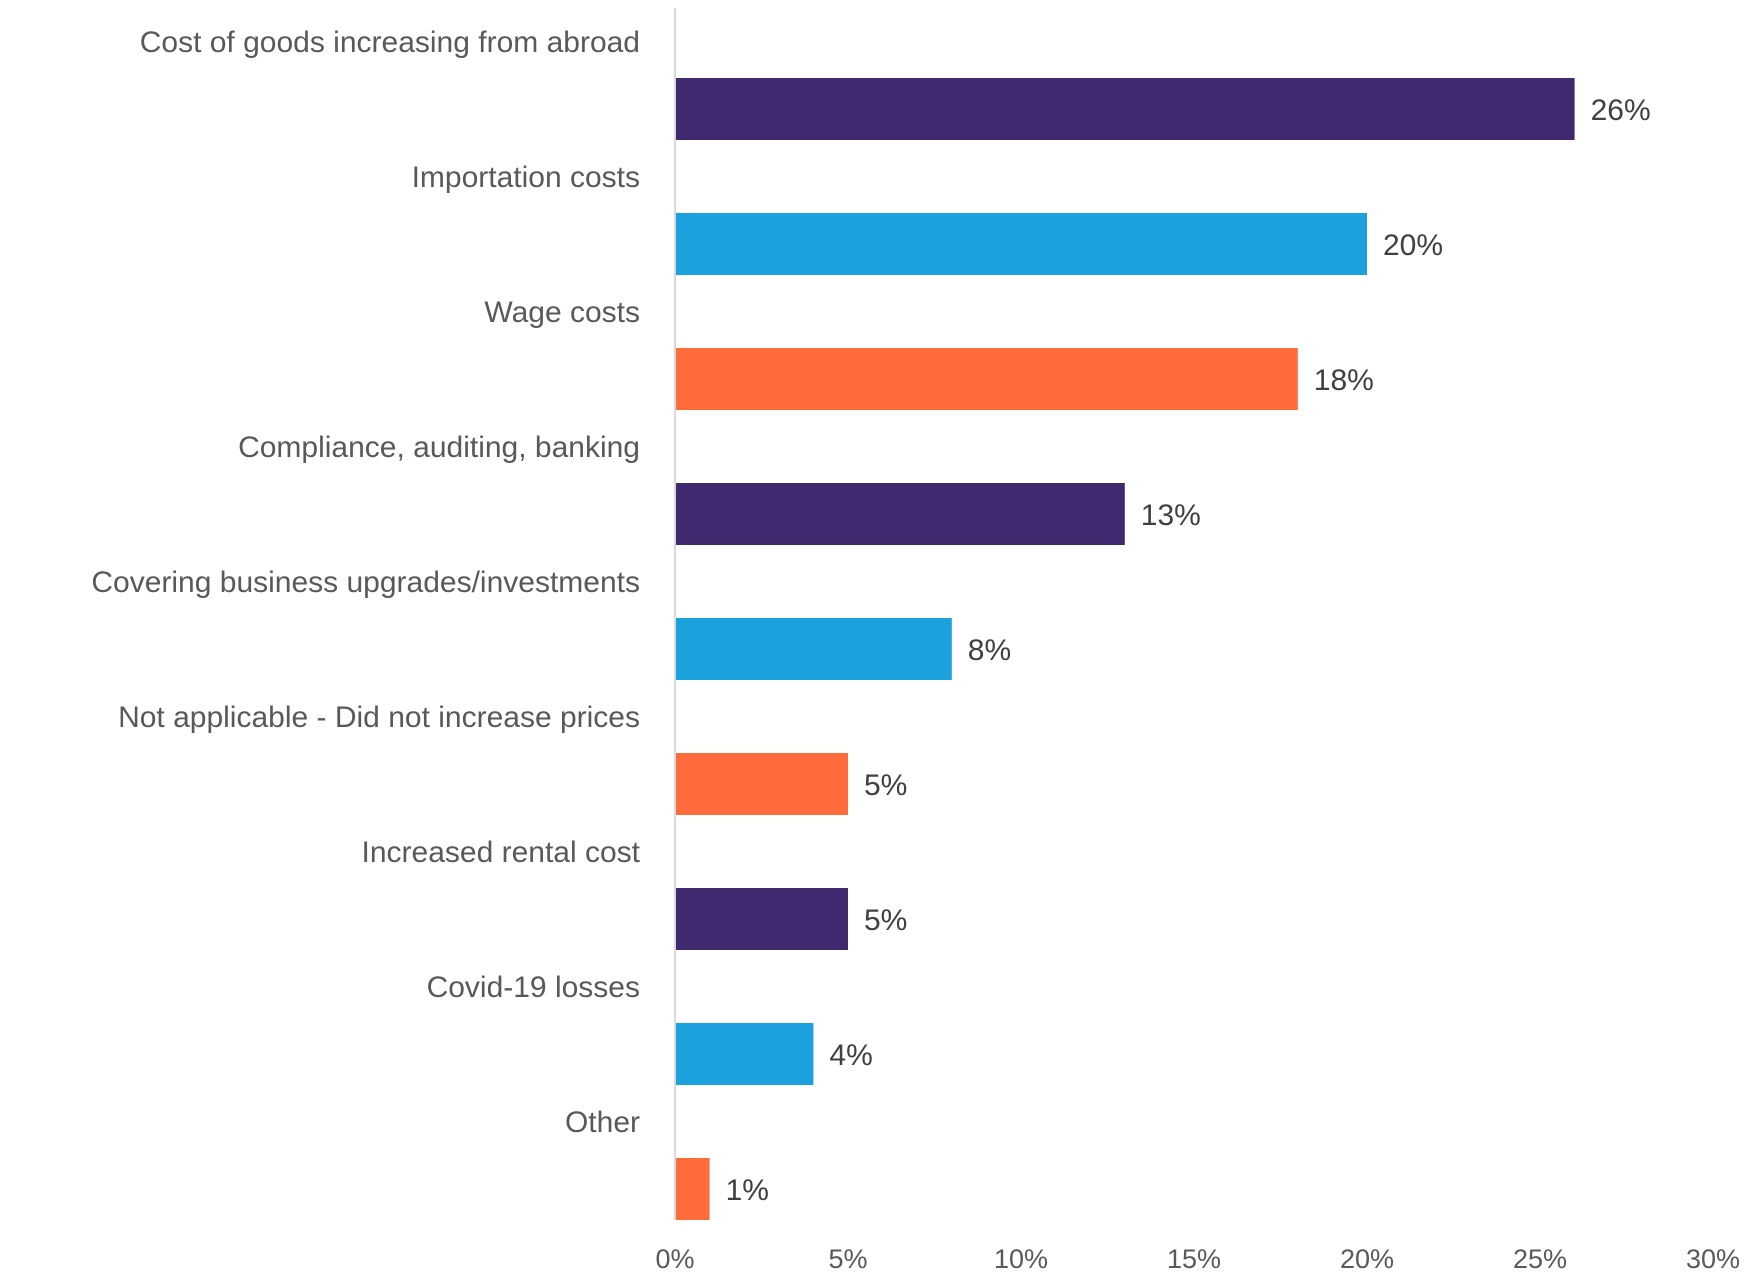 The image size is (1754, 1276). I want to click on category-label: Increased rental cost, so click(501, 852).